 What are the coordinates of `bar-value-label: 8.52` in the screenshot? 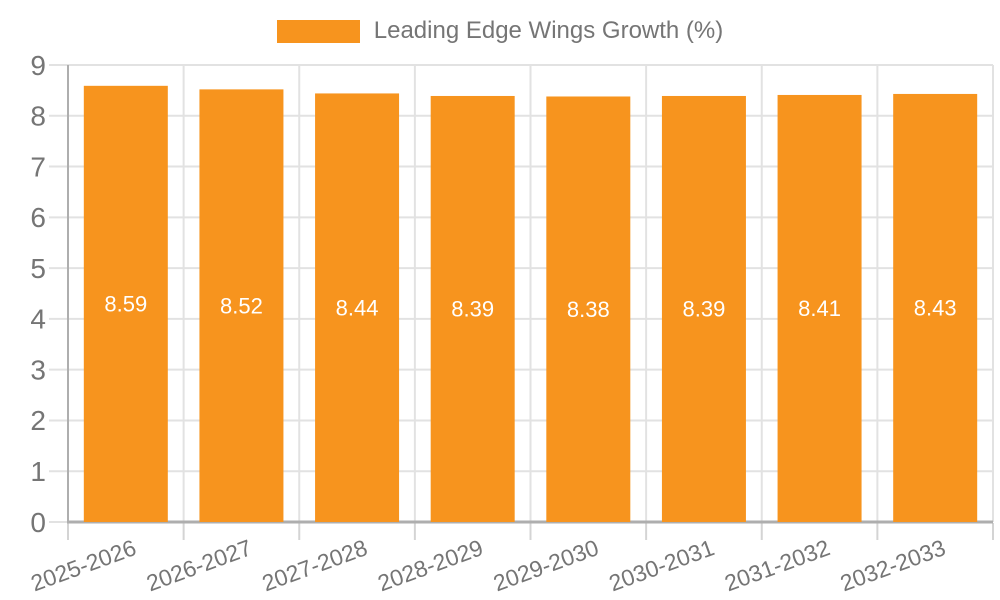 It's located at (241, 305).